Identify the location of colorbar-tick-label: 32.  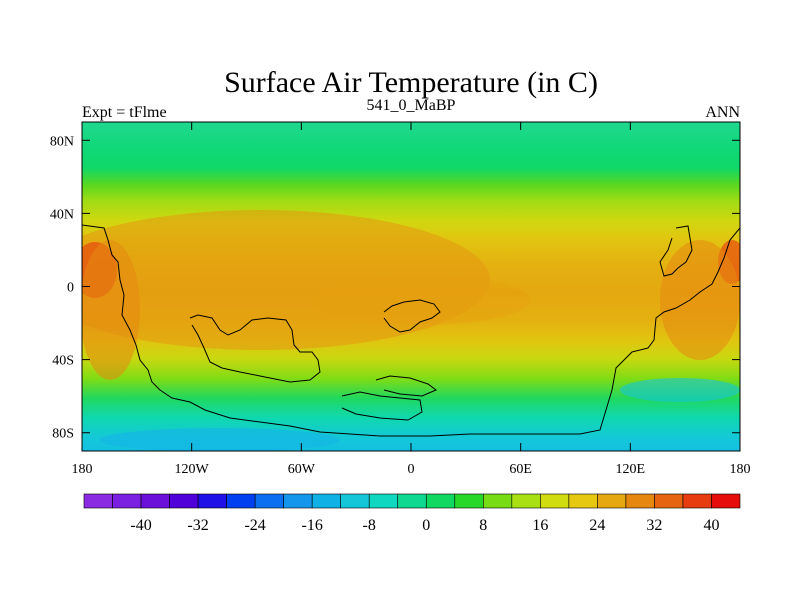
(654, 525).